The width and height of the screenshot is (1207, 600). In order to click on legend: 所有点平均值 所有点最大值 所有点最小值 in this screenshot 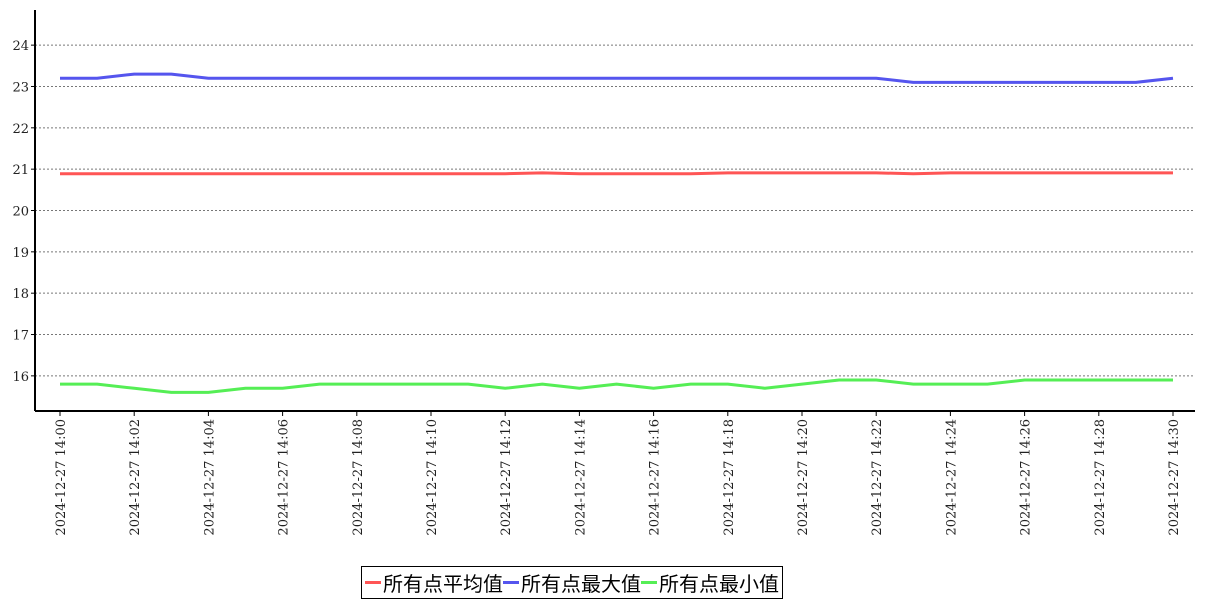, I will do `click(572, 582)`.